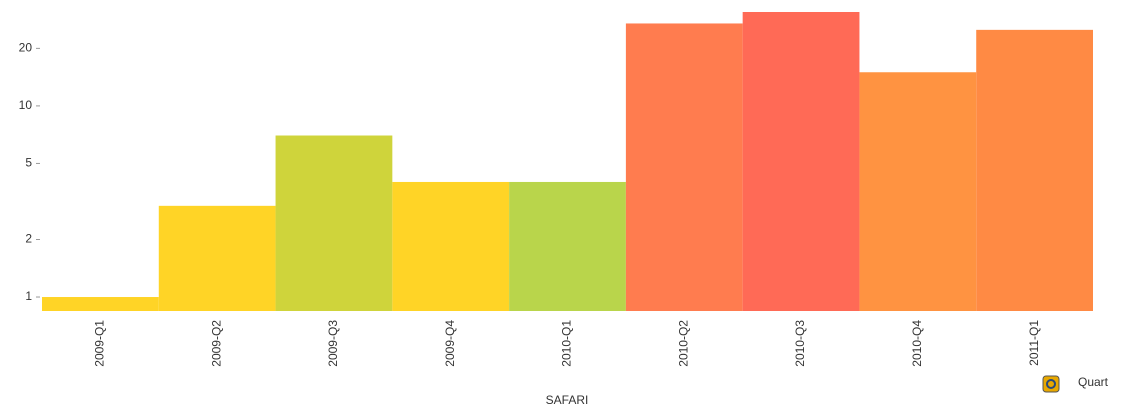  What do you see at coordinates (1093, 382) in the screenshot?
I see `legend-label: Quart` at bounding box center [1093, 382].